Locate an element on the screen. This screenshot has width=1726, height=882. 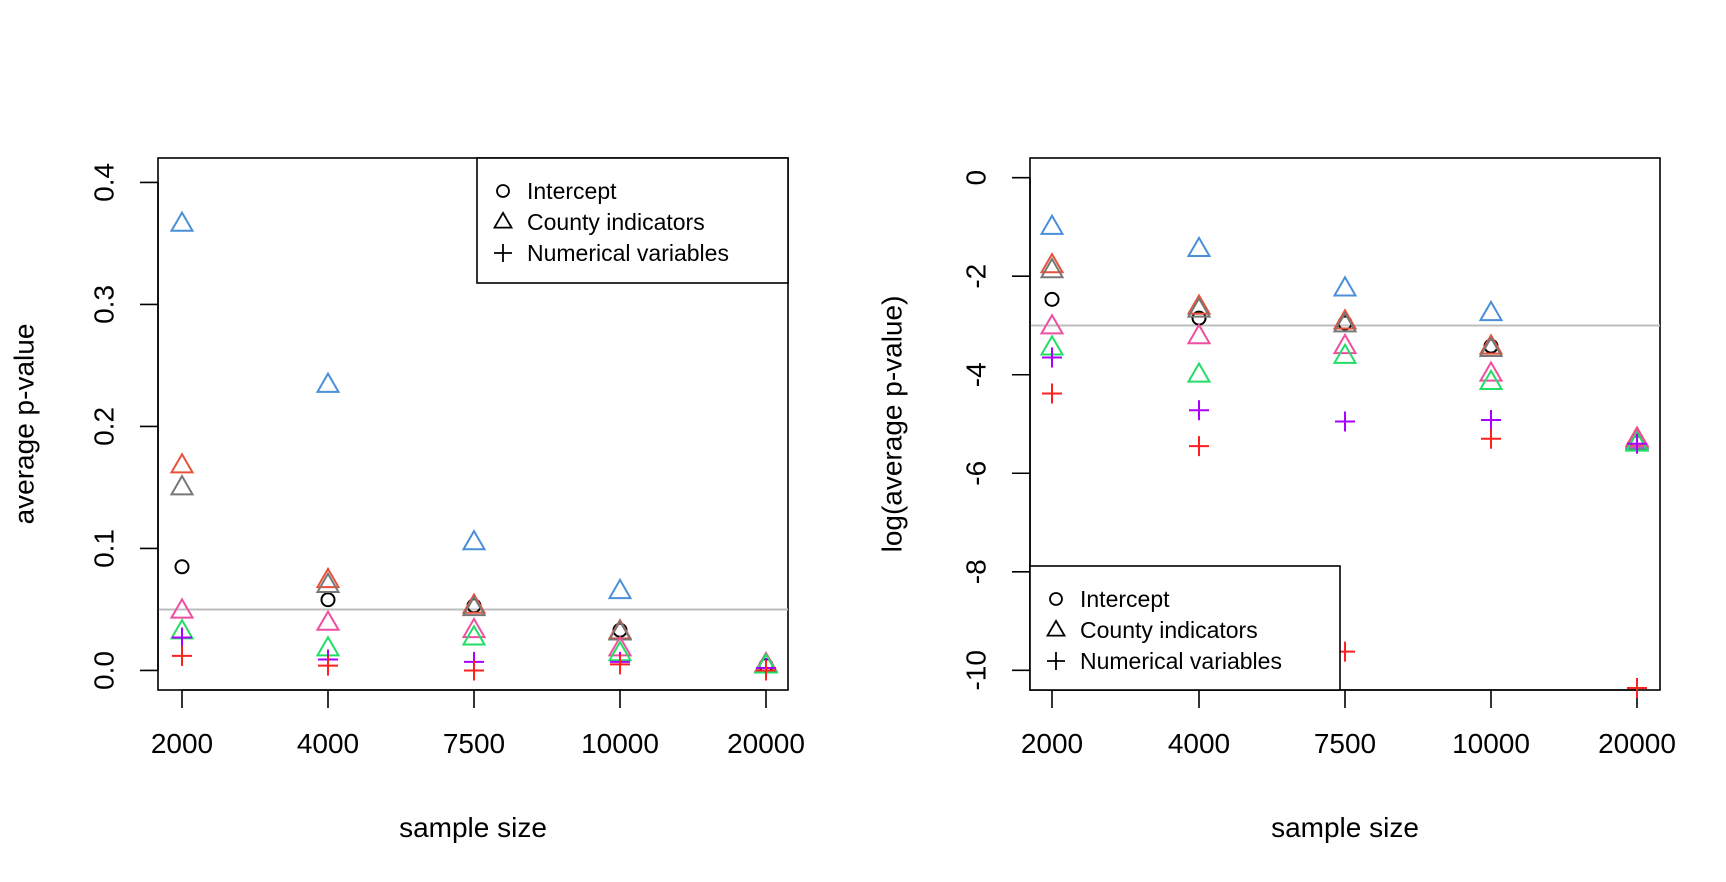
y-tick-label: -4 is located at coordinates (976, 374).